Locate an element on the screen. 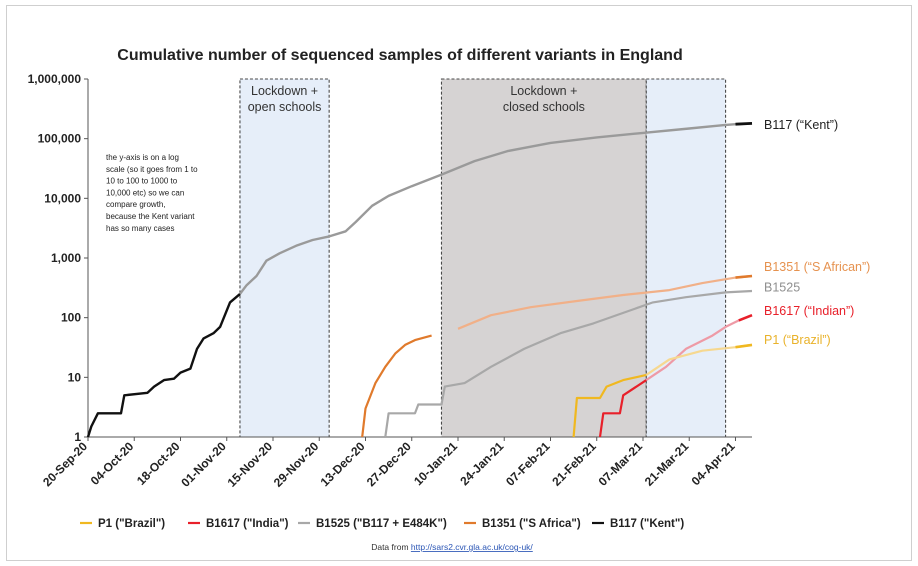 The height and width of the screenshot is (566, 918). legend-label-2: B1525 ("B117 + E484K") is located at coordinates (381, 524).